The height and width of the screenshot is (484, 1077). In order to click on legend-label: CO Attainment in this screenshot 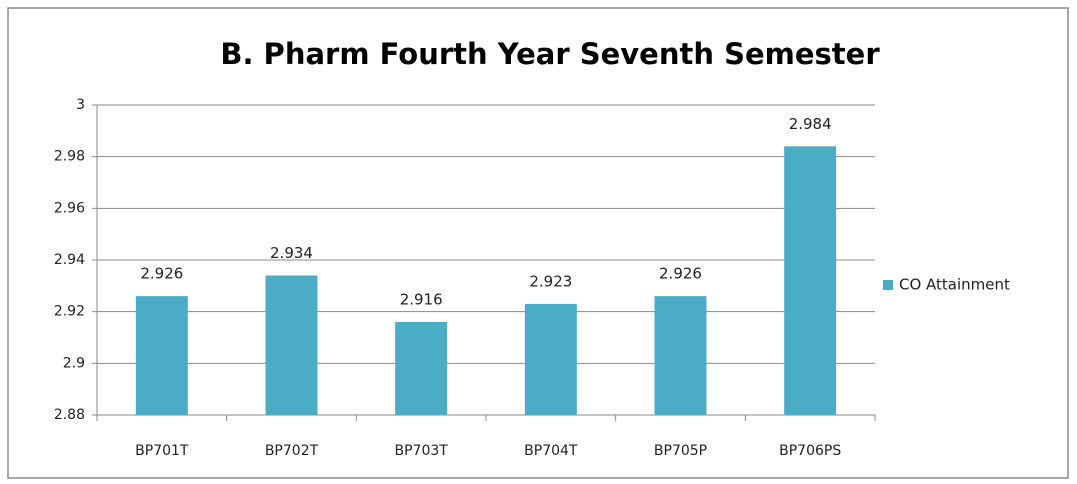, I will do `click(954, 285)`.